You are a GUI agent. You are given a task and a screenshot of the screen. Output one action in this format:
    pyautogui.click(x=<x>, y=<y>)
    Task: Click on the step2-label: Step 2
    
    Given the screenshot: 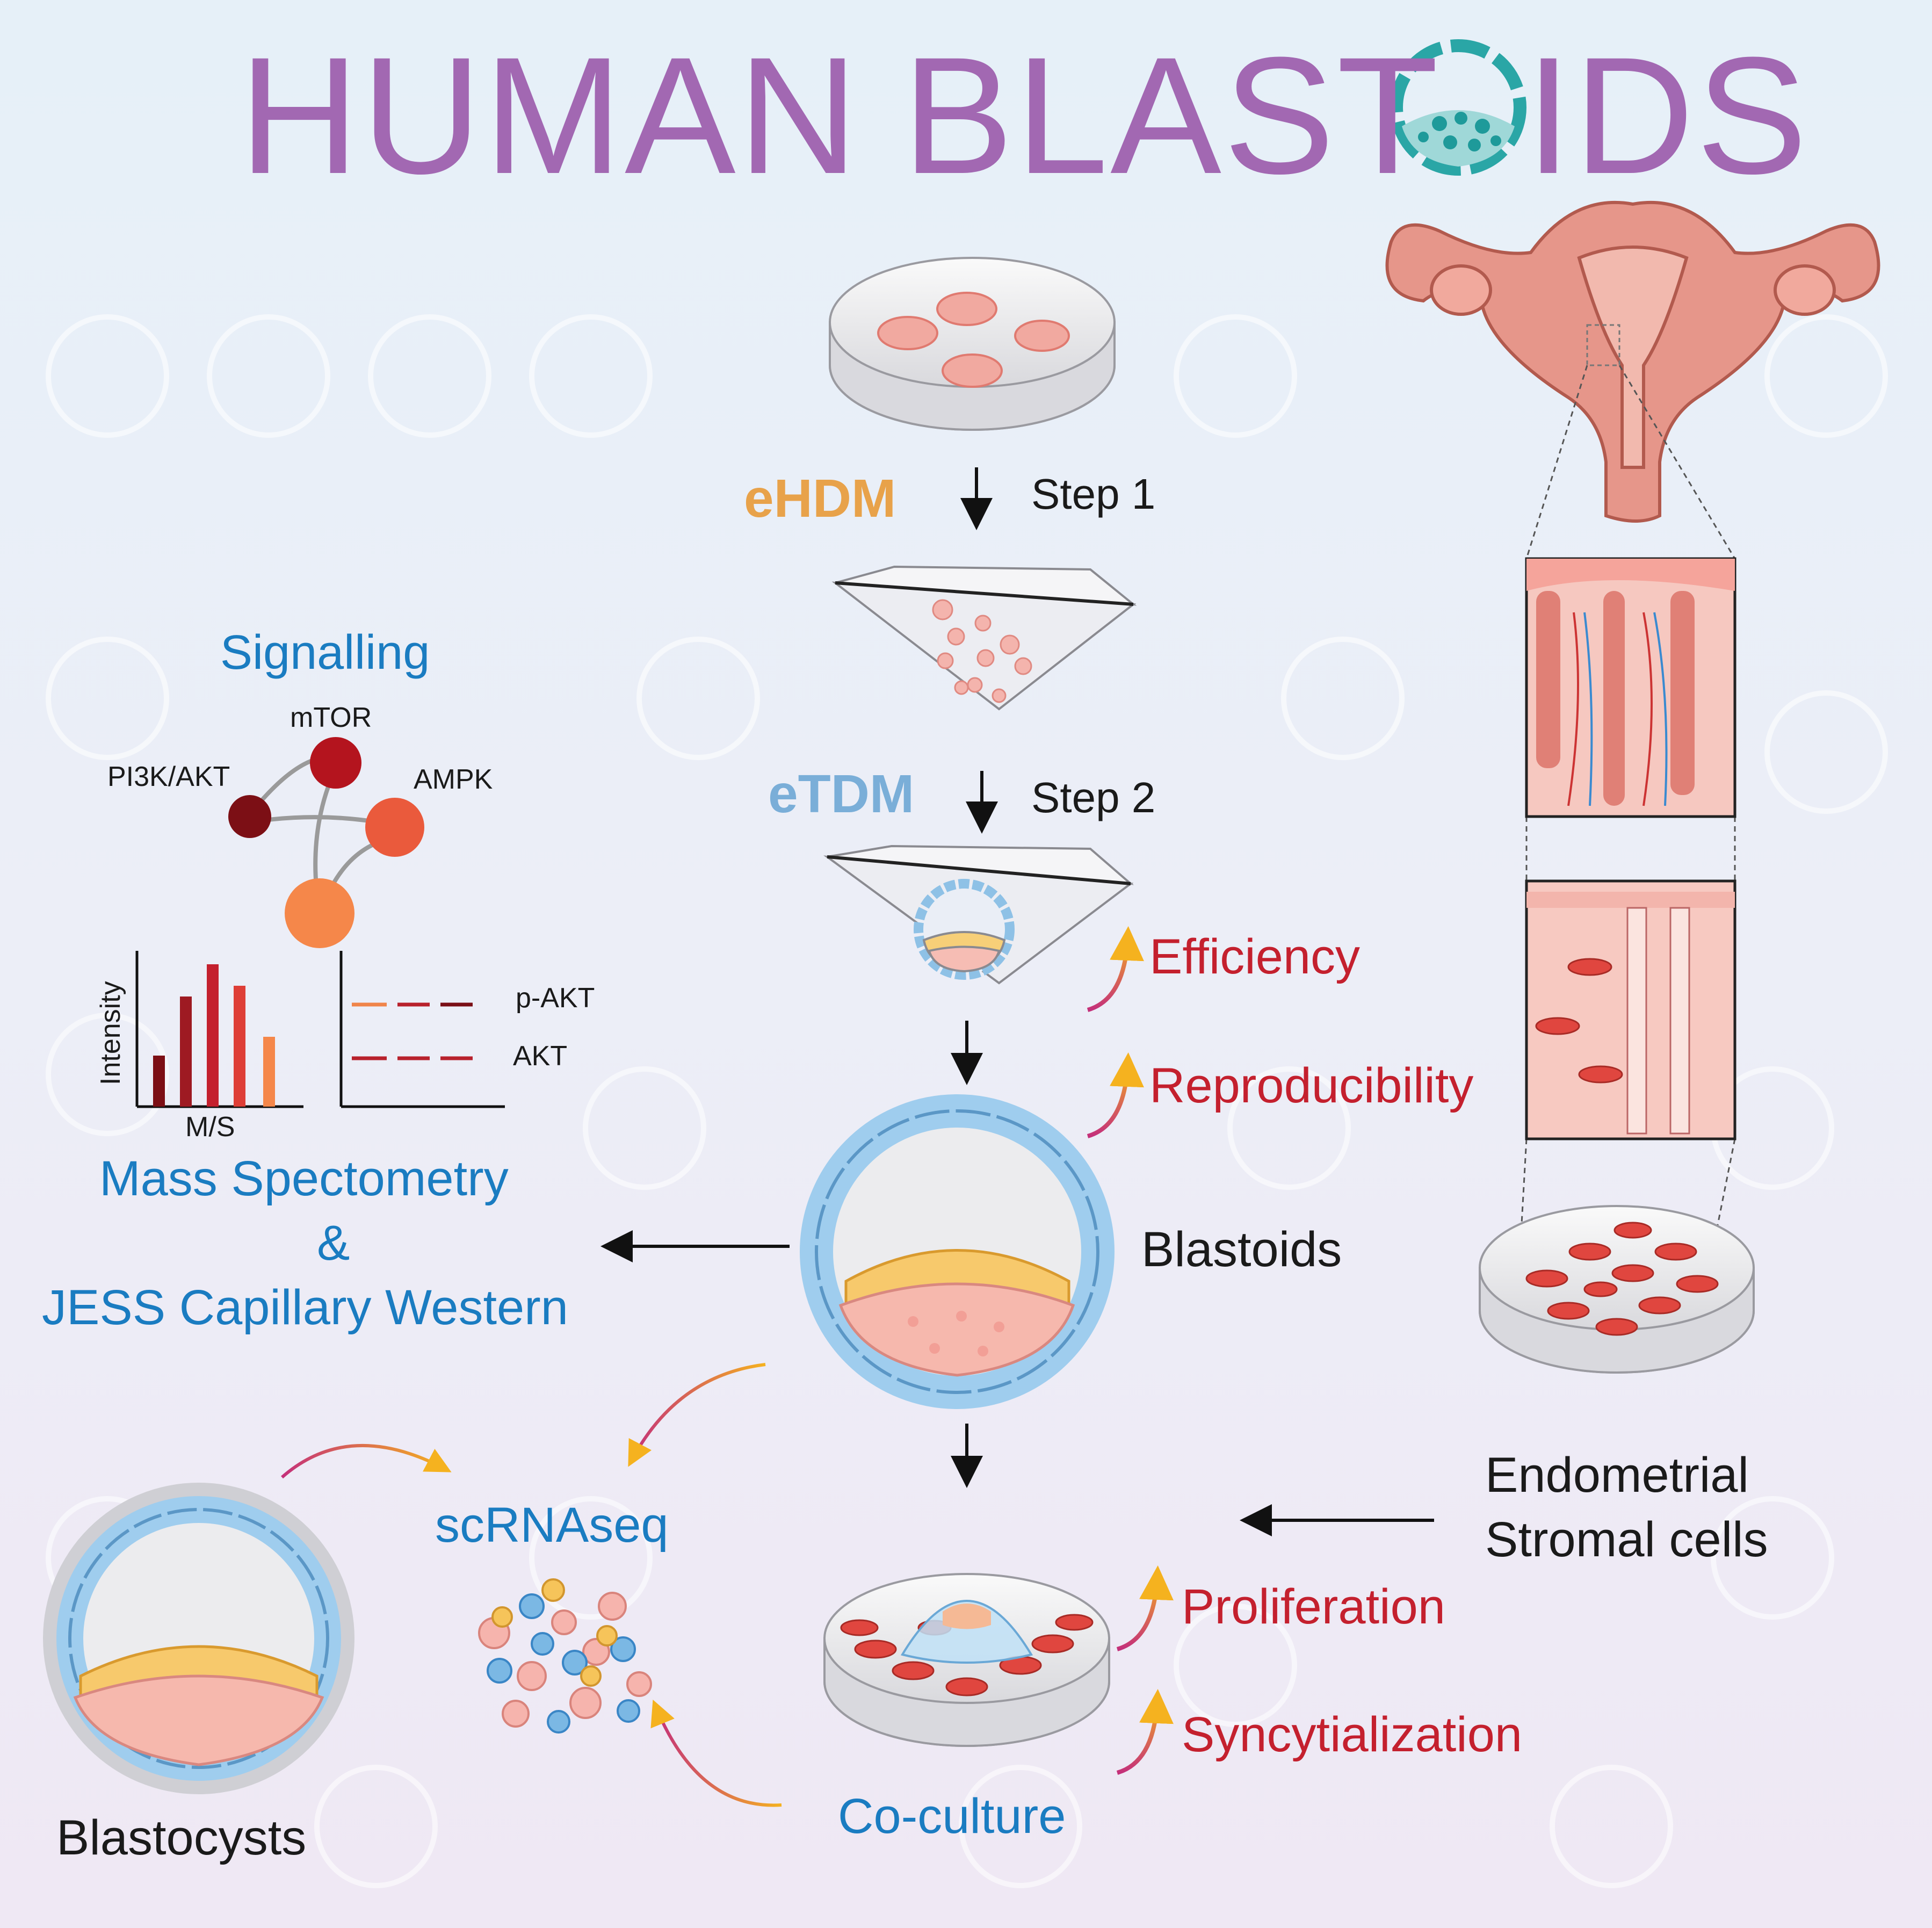 What is the action you would take?
    pyautogui.click(x=1093, y=797)
    